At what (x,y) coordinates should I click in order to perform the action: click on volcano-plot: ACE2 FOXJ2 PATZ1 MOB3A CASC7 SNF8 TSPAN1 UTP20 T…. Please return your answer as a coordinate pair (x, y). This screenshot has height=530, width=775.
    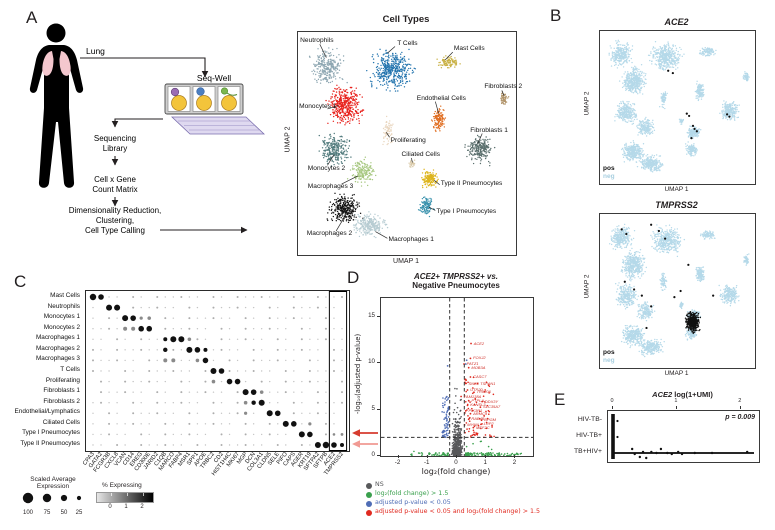
    Looking at the image, I should click on (457, 377).